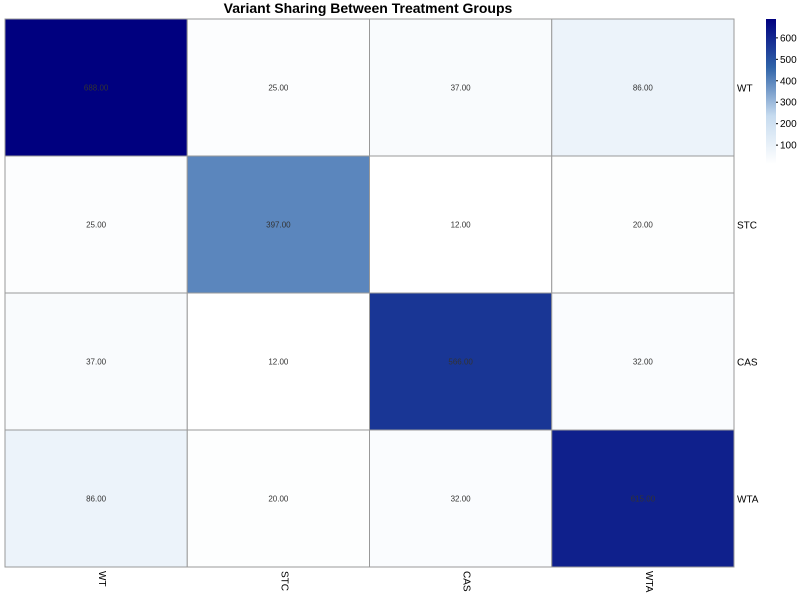  I want to click on colorbar-tick-label: 200, so click(788, 124).